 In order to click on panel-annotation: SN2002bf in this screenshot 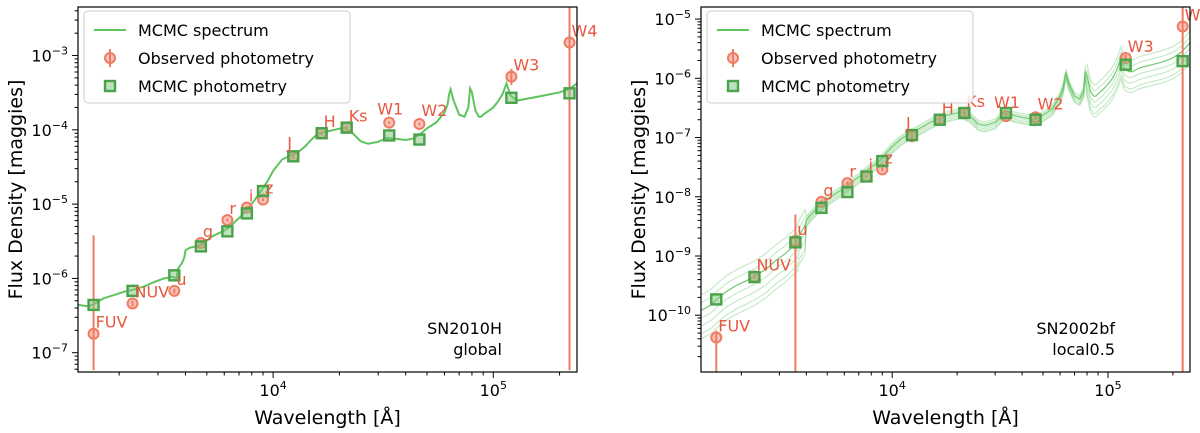, I will do `click(1075, 328)`.